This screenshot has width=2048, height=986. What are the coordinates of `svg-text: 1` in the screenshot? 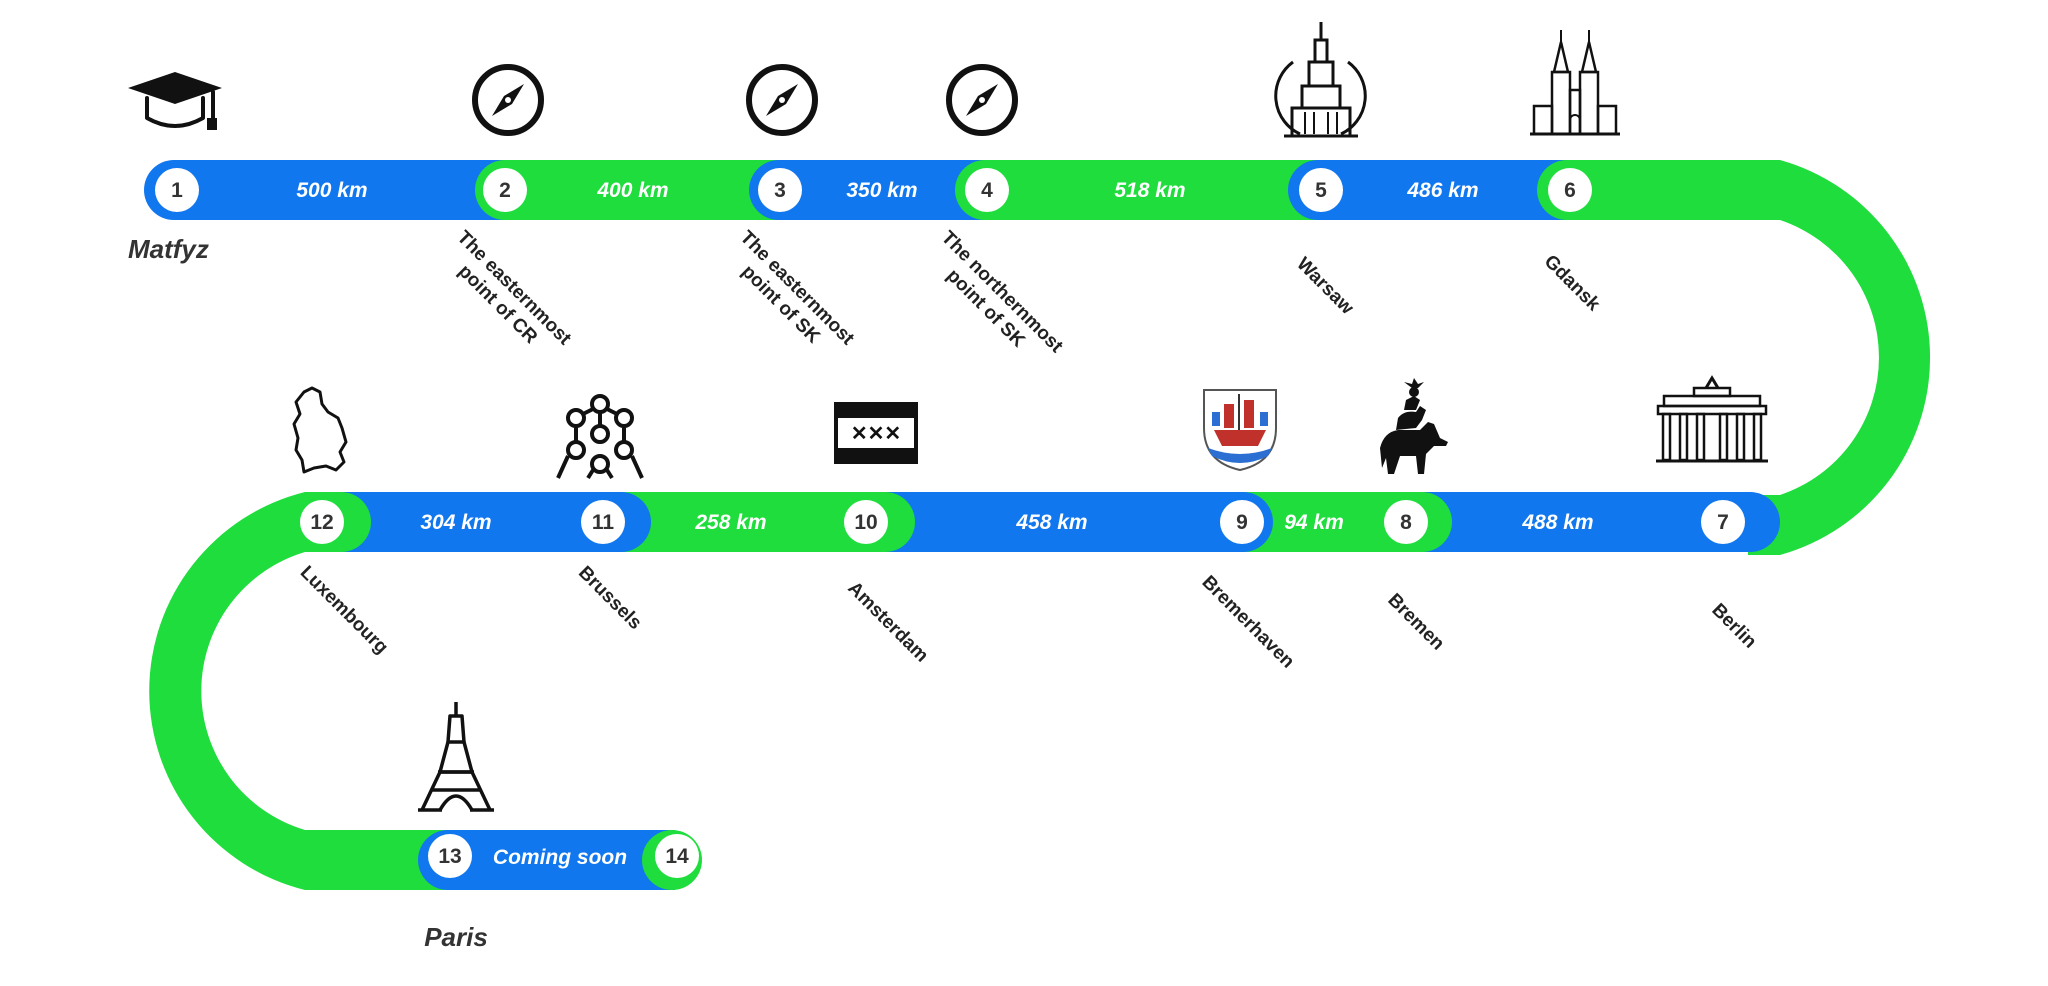 It's located at (177, 190).